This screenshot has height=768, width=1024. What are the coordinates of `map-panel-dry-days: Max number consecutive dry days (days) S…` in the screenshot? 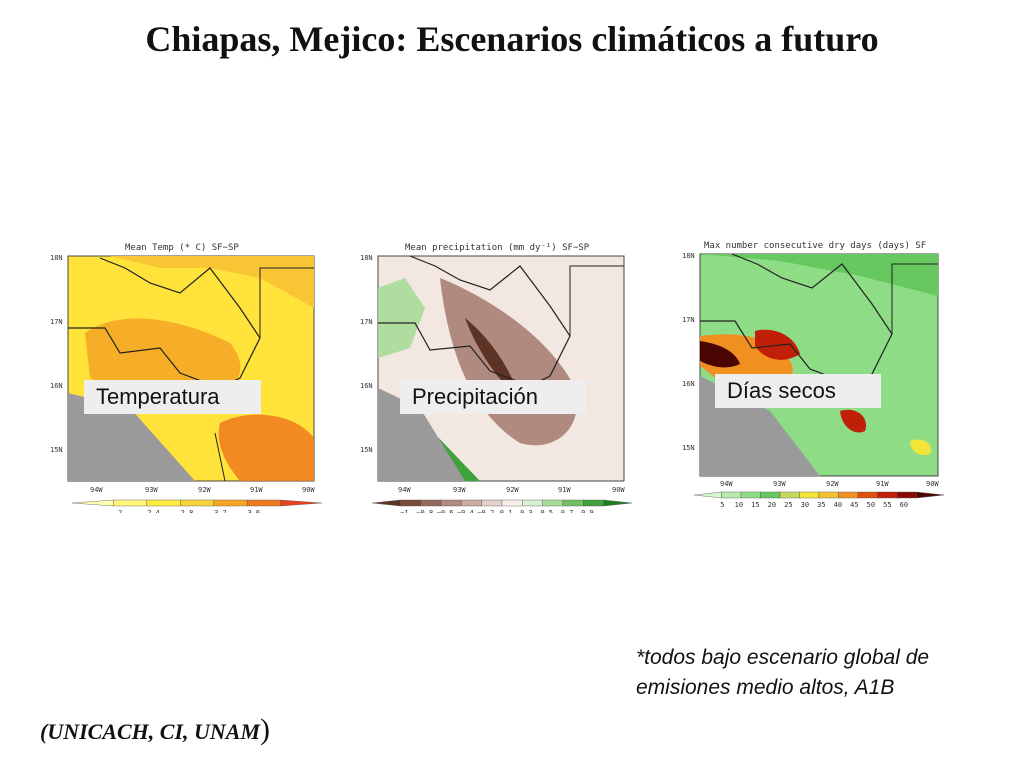 It's located at (810, 373).